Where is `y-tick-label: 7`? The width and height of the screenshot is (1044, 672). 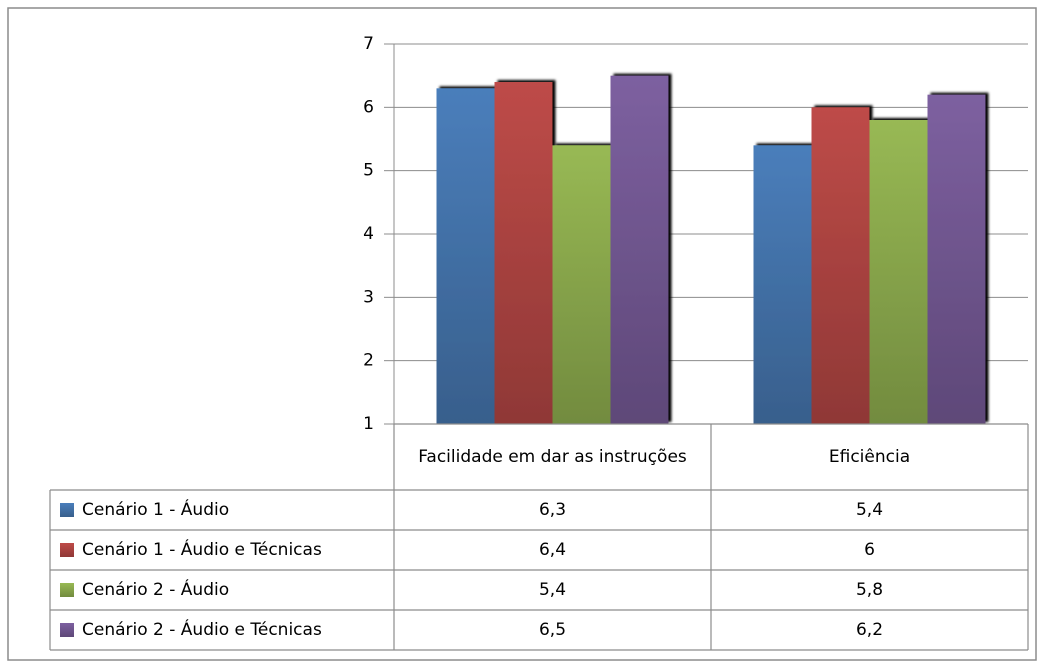 y-tick-label: 7 is located at coordinates (368, 44).